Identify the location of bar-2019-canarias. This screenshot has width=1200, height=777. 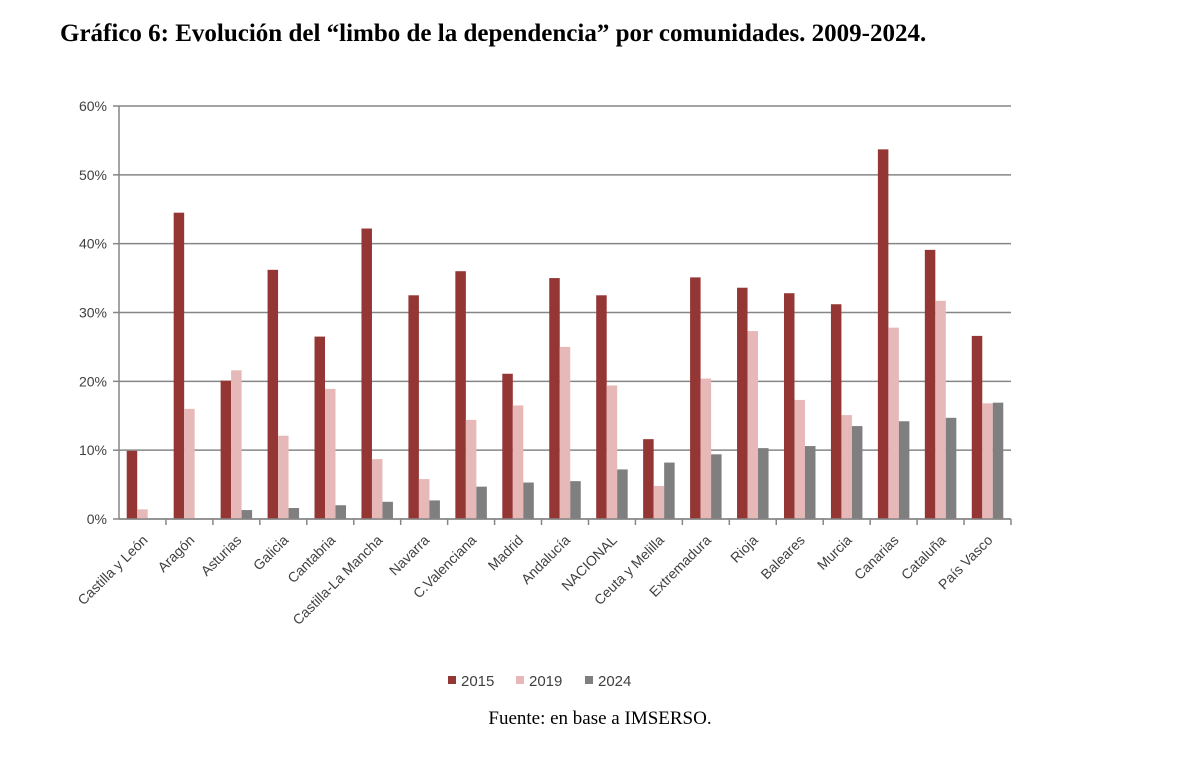
(893, 423).